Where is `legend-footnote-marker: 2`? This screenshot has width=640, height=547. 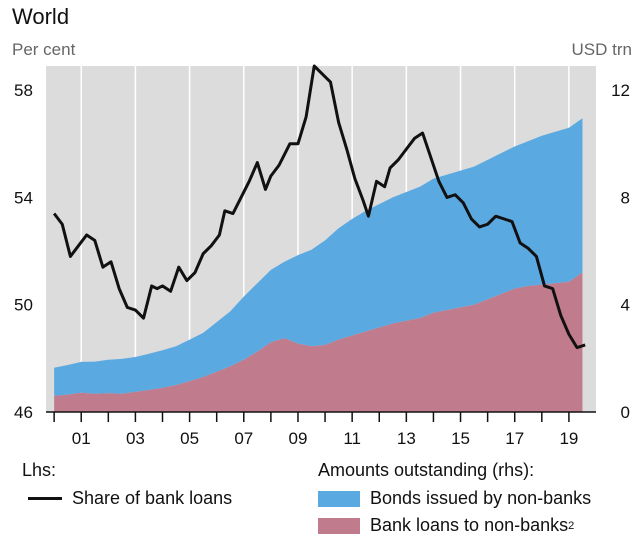 legend-footnote-marker: 2 is located at coordinates (571, 525).